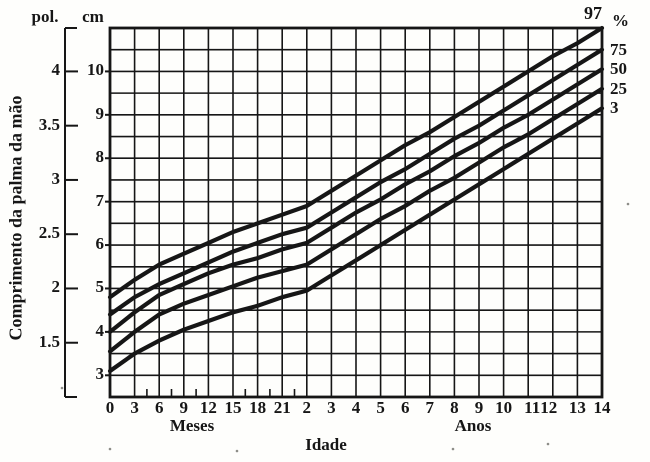 The width and height of the screenshot is (650, 462). What do you see at coordinates (15, 218) in the screenshot?
I see `y-axis-title: Comprimento da palma da mão` at bounding box center [15, 218].